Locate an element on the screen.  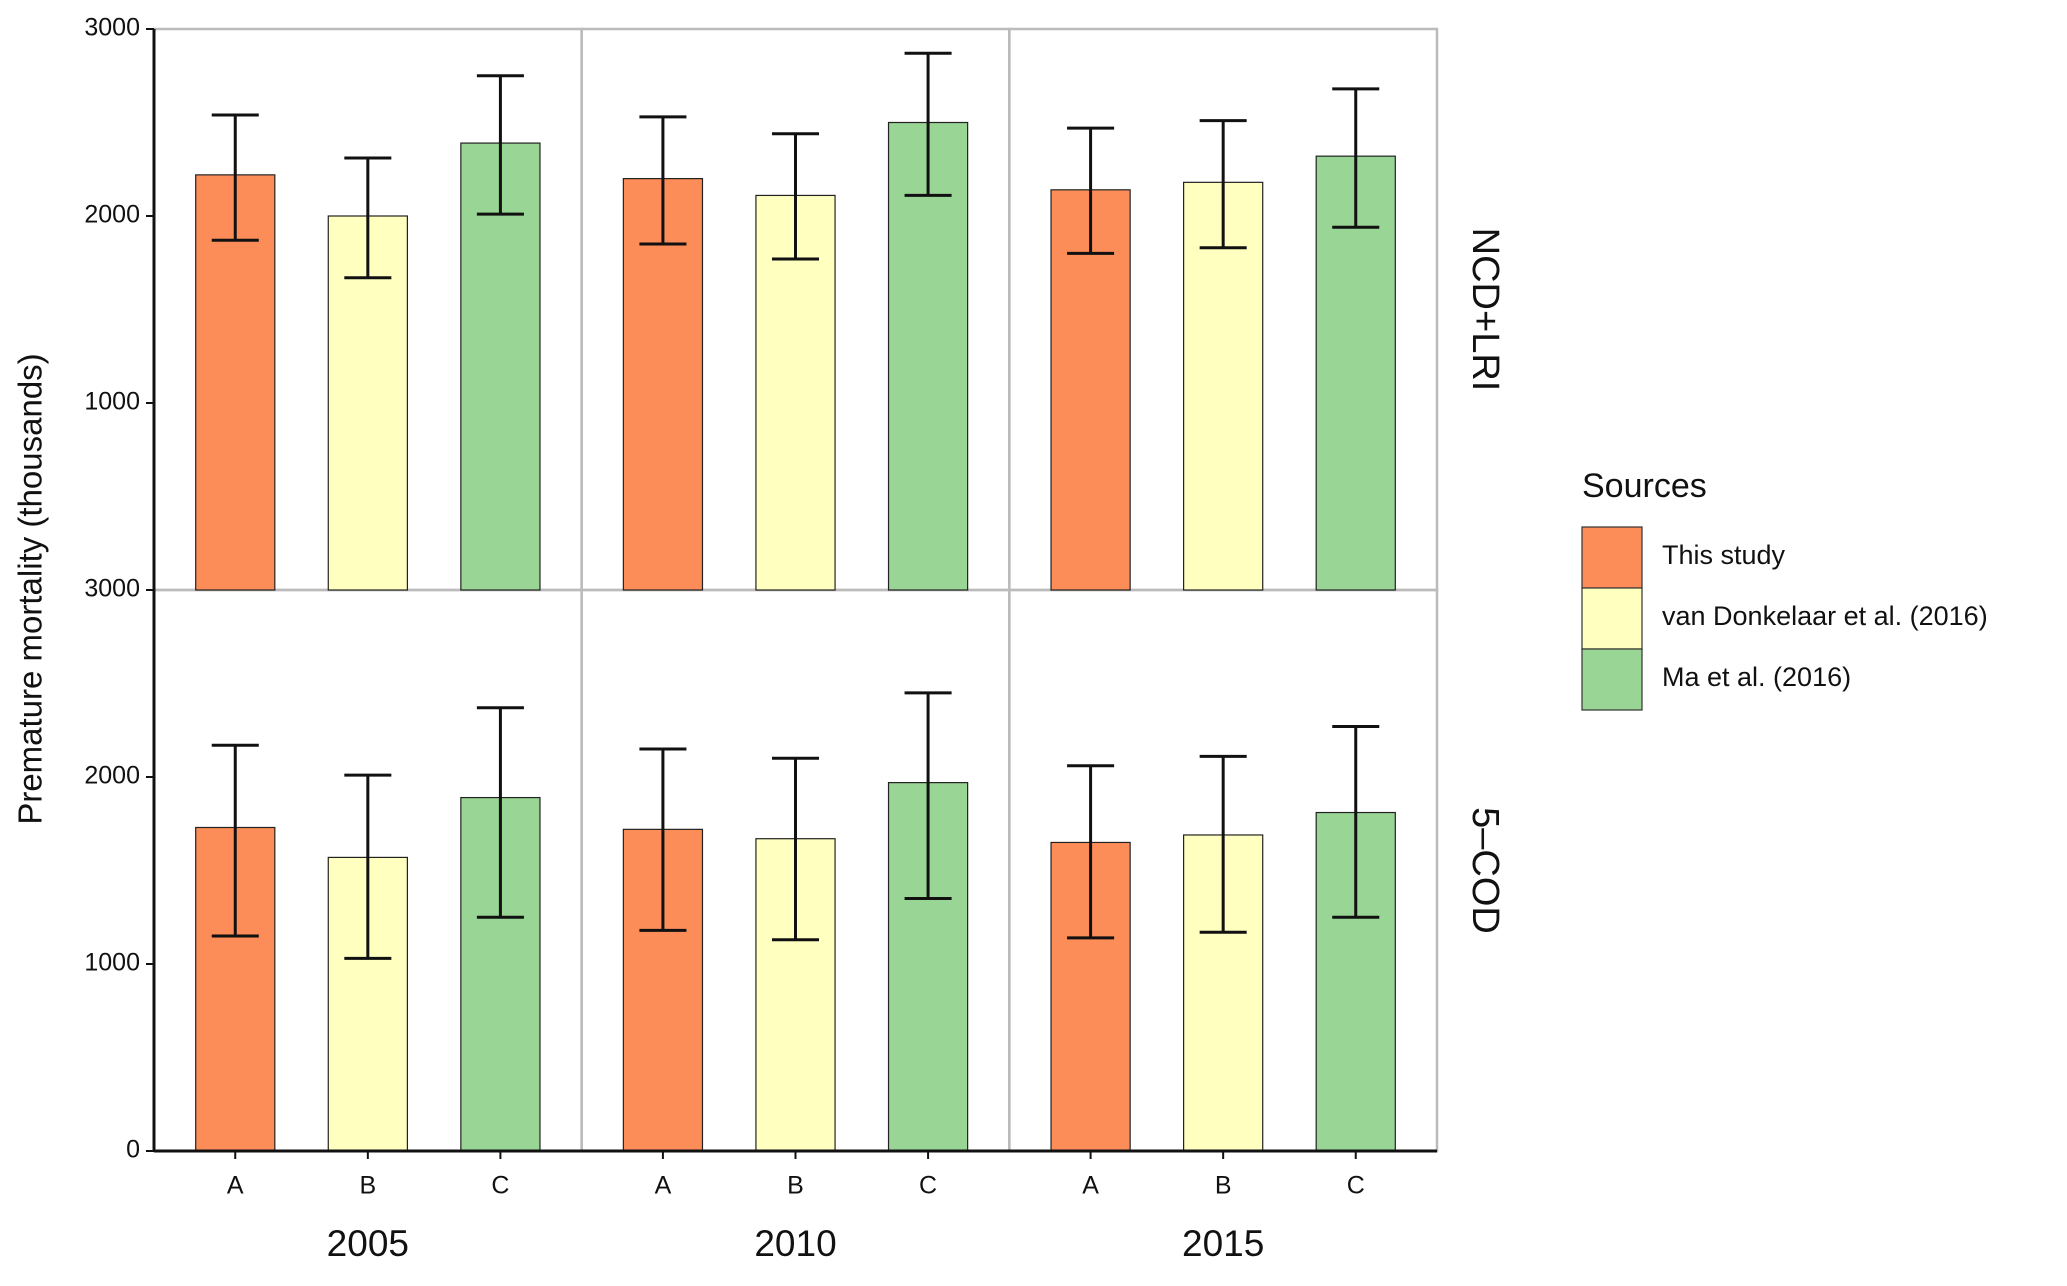
y-tick-label: 0 is located at coordinates (133, 1150).